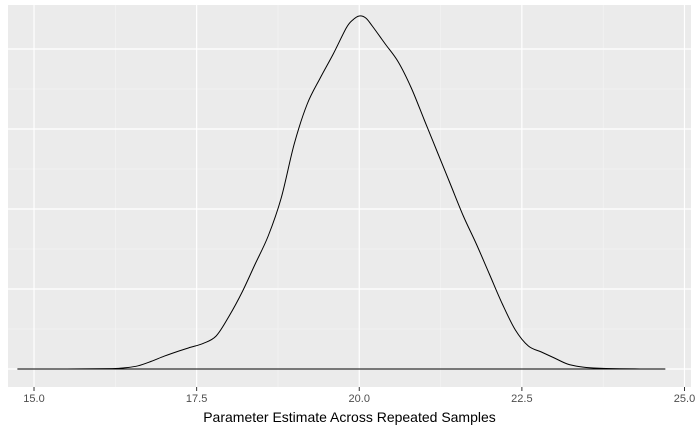  I want to click on x-tick-label: 25.0, so click(684, 399).